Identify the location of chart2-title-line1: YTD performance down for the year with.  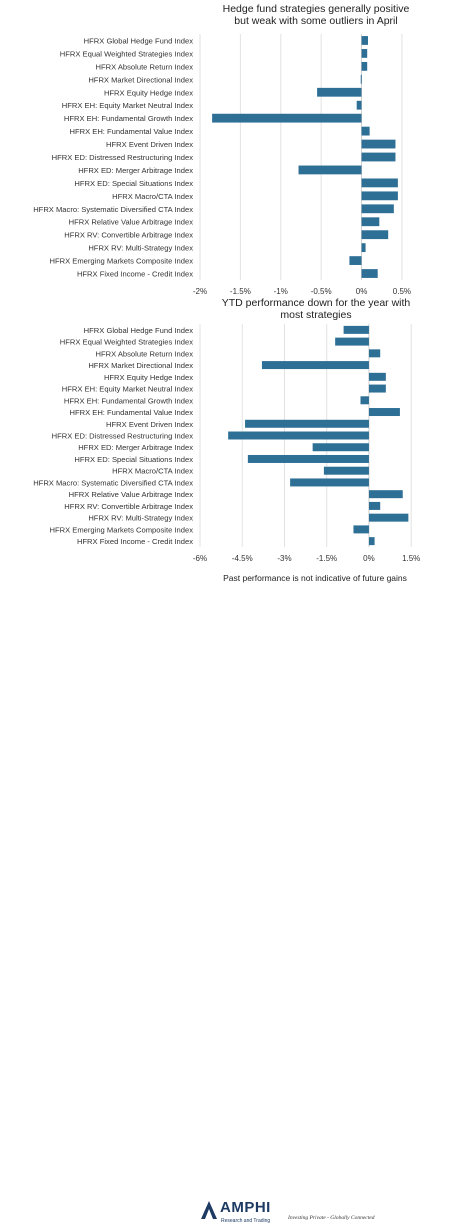
(316, 303).